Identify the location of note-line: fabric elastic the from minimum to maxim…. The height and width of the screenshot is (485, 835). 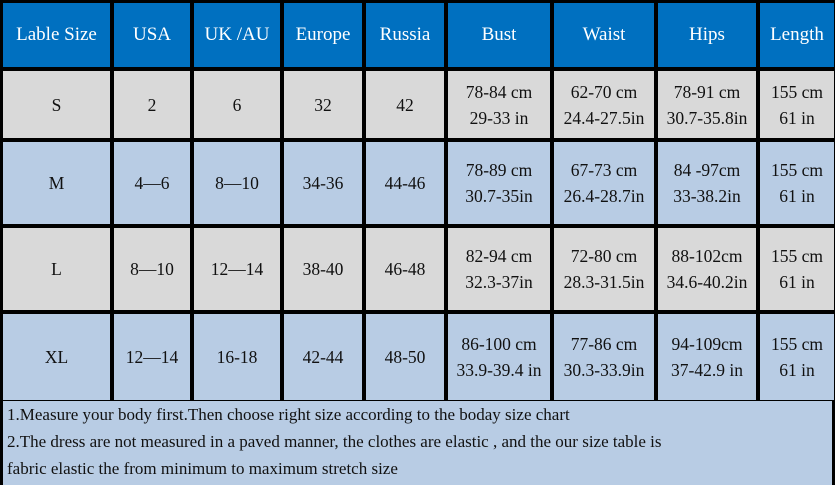
(202, 468).